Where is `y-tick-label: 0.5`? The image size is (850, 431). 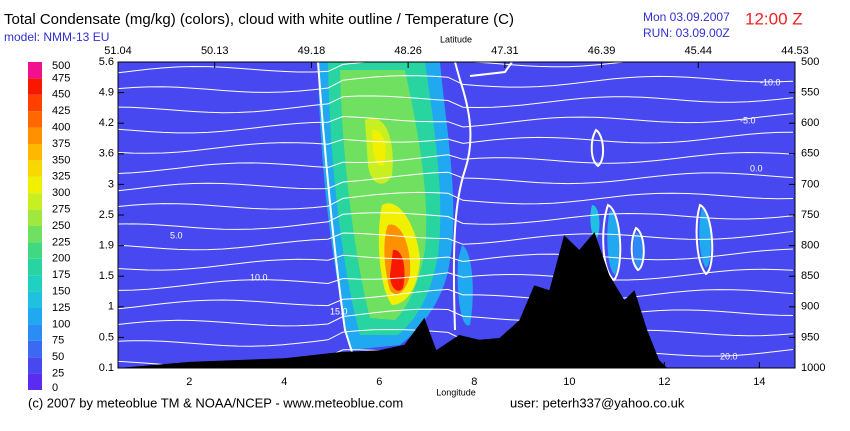 y-tick-label: 0.5 is located at coordinates (106, 337).